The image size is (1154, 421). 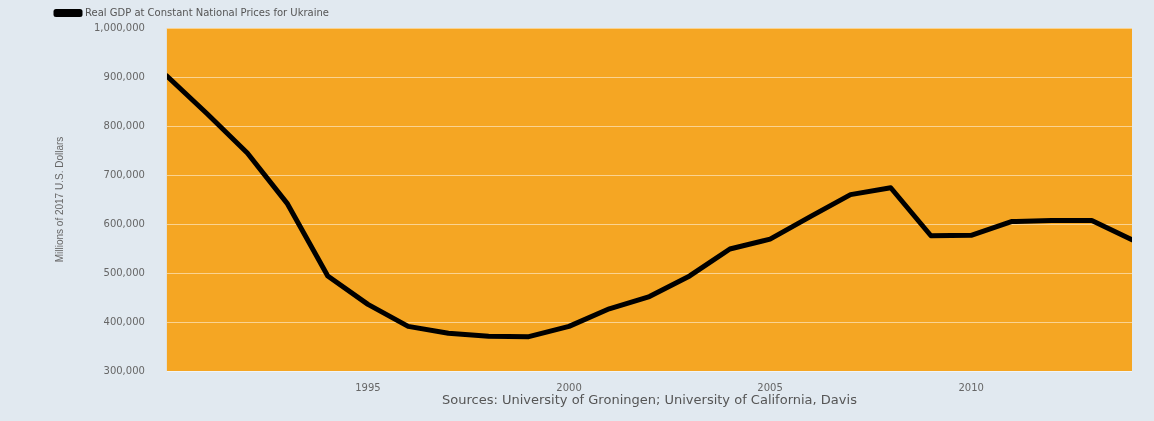 What do you see at coordinates (971, 387) in the screenshot?
I see `x-tick-label: 2010` at bounding box center [971, 387].